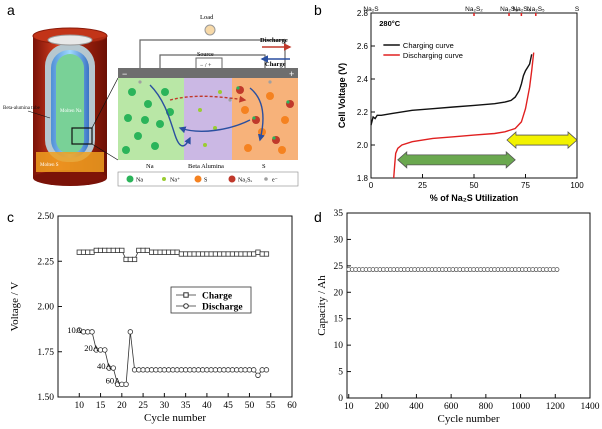 The width and height of the screenshot is (602, 429). Describe the element at coordinates (339, 320) in the screenshot. I see `y-tick-label: 15` at that location.